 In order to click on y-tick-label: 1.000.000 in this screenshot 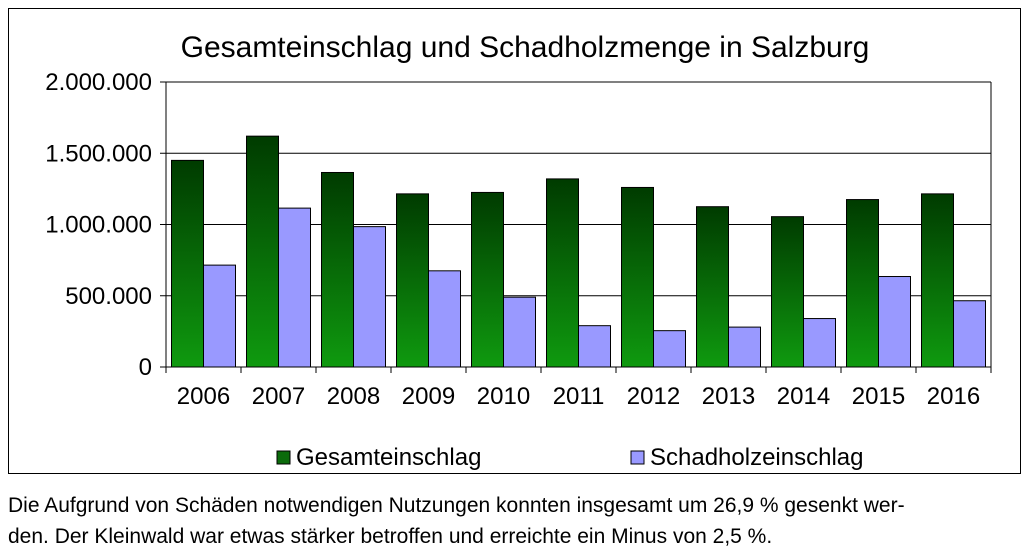, I will do `click(98, 225)`.